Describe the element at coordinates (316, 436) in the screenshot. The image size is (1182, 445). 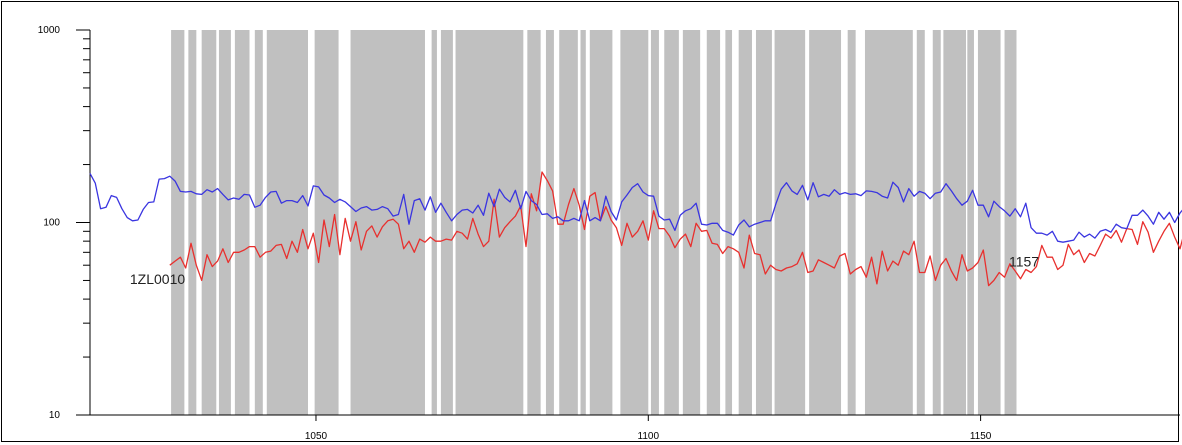
I see `x-tick-label: 1050` at that location.